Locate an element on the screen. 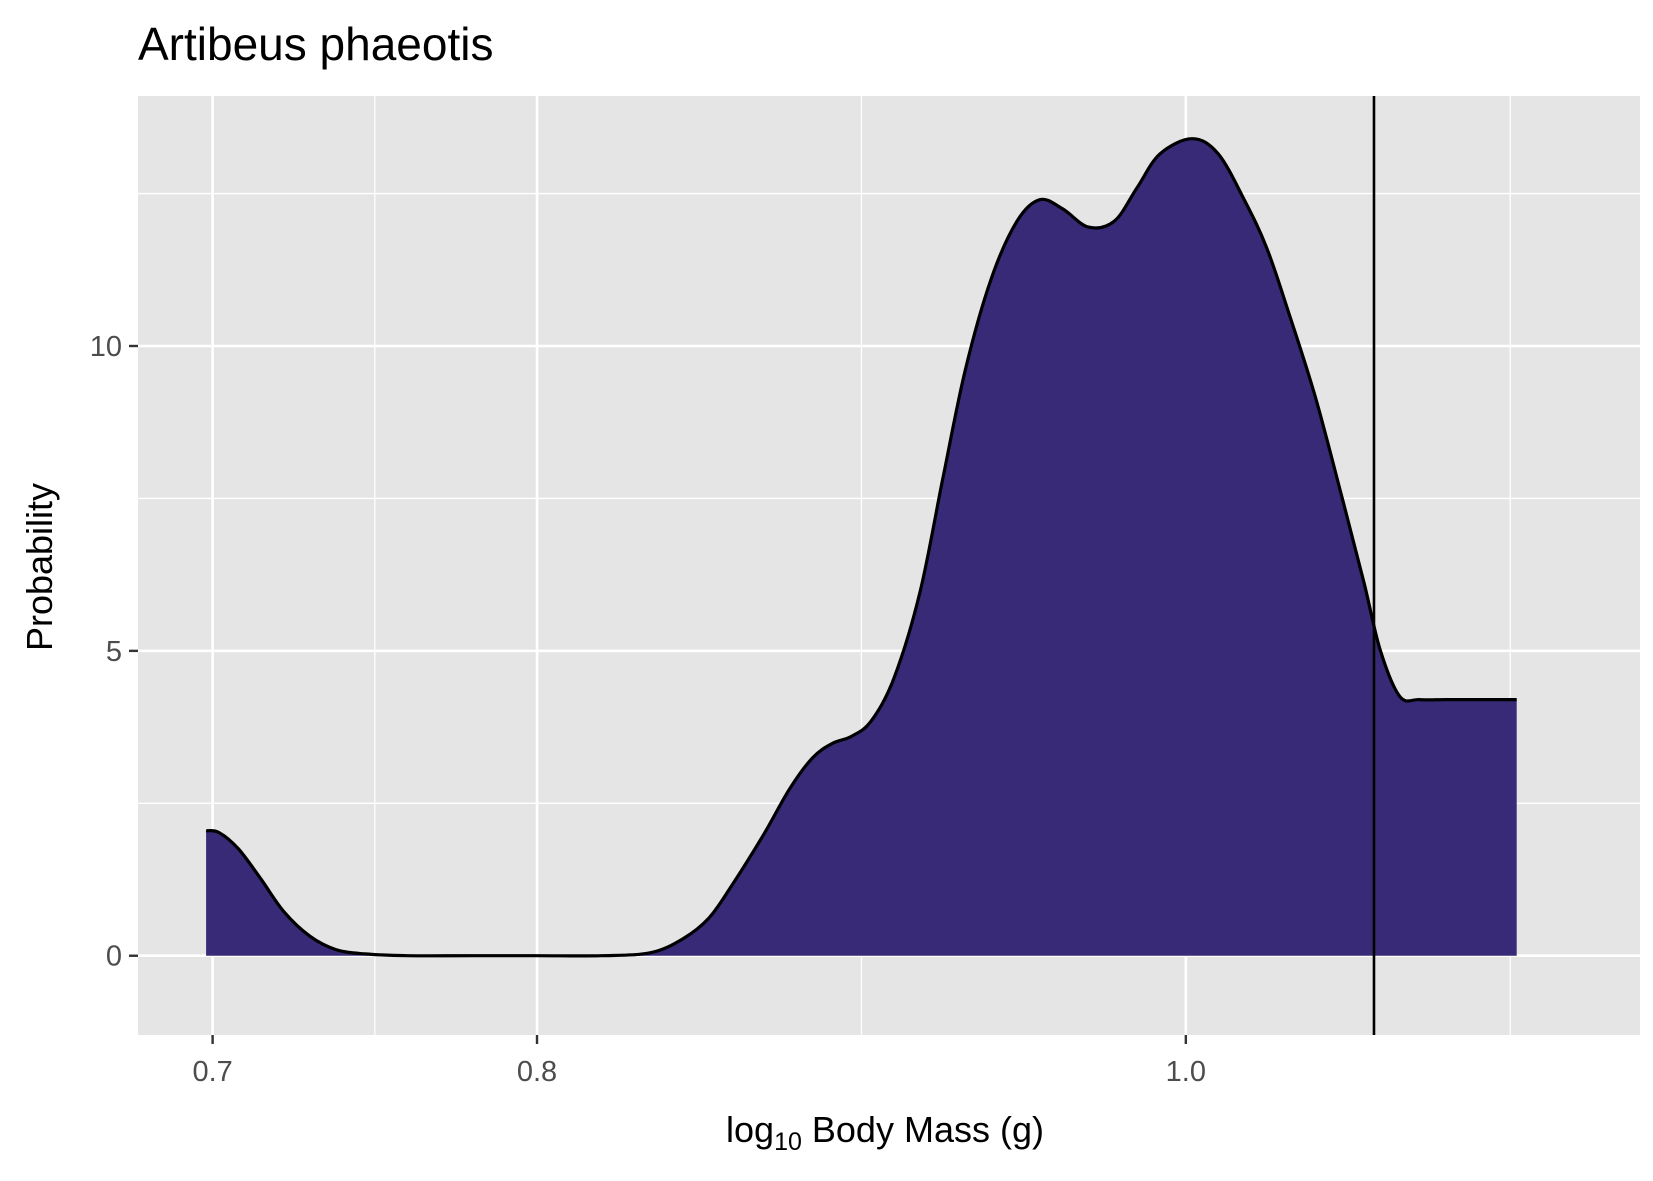 Image resolution: width=1653 pixels, height=1181 pixels. x-axis-title: log10 Body Mass (g) is located at coordinates (885, 1132).